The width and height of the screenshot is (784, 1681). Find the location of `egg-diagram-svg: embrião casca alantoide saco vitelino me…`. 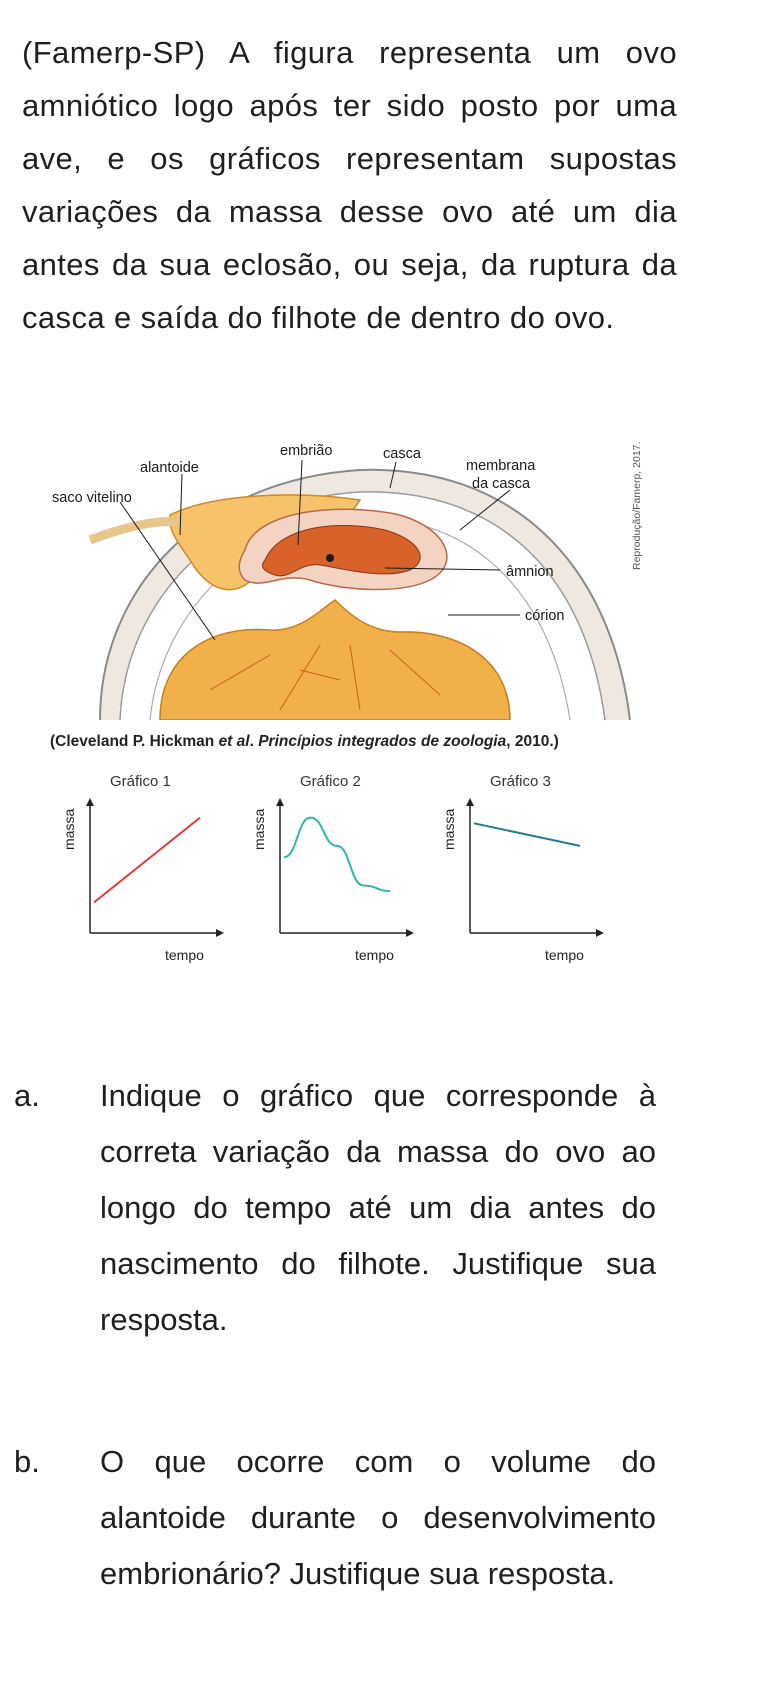

egg-diagram-svg: embrião casca alantoide saco vitelino me… is located at coordinates (347, 581).